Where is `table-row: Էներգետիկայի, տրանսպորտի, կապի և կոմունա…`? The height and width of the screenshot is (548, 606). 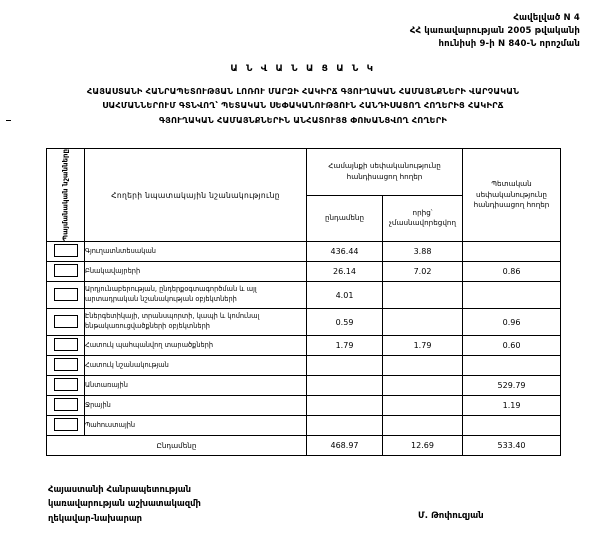
table-row: Էներգետիկայի, տրանսպորտի, կապի և կոմունա… is located at coordinates (304, 322).